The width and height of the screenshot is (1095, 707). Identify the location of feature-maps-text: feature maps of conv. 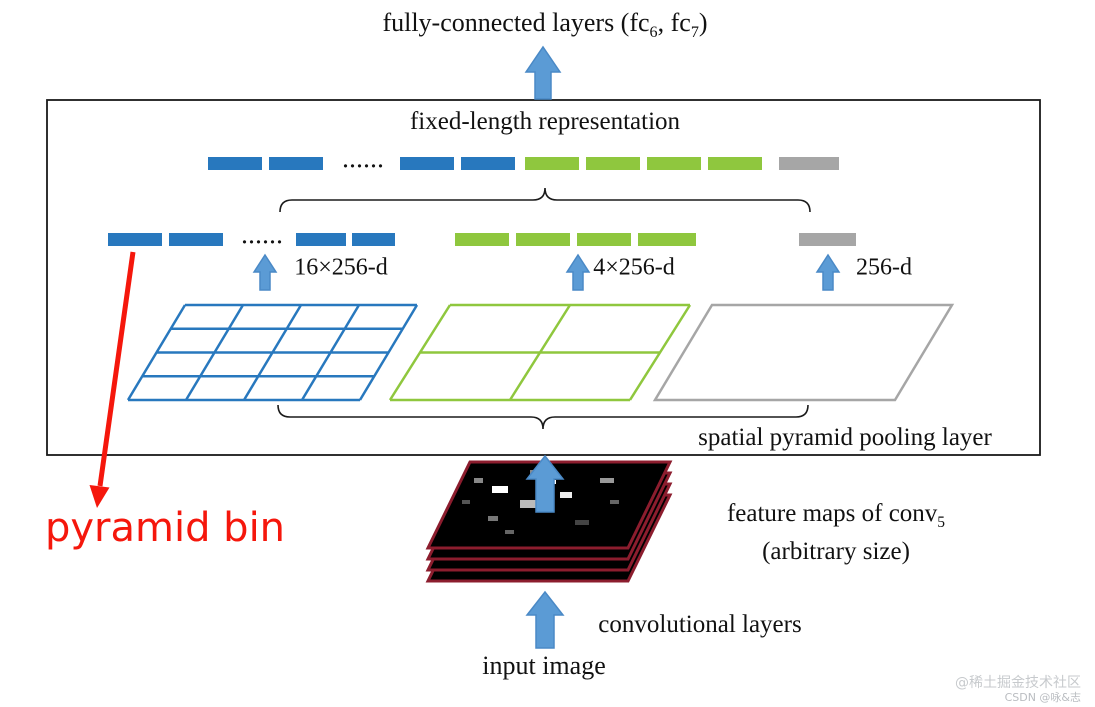
(832, 513).